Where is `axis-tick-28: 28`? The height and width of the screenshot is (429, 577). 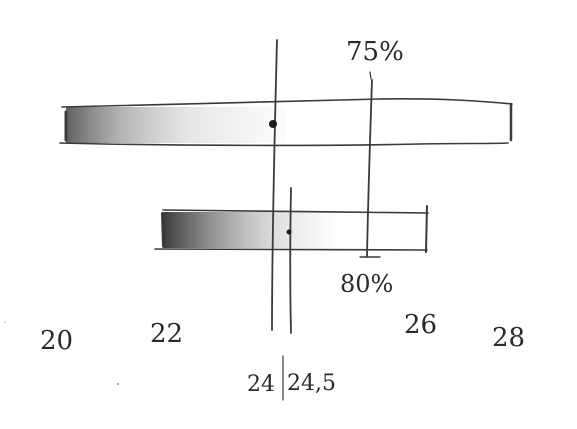 axis-tick-28: 28 is located at coordinates (508, 338).